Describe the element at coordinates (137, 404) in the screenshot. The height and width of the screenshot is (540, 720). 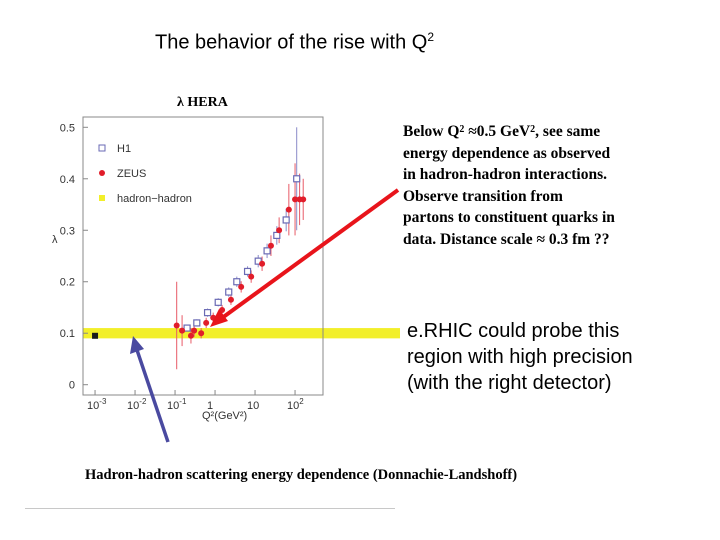
I see `x-tick-label: 10⁻²` at that location.